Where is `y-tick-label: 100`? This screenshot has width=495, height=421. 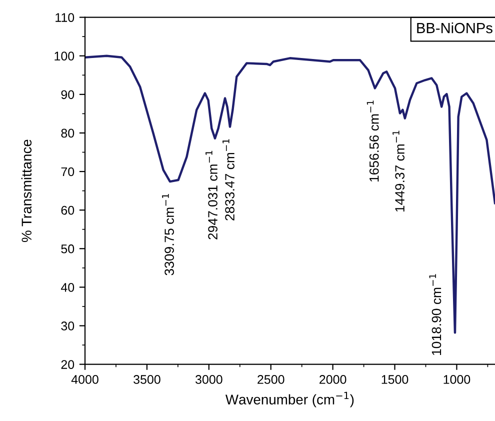 y-tick-label: 100 is located at coordinates (64, 56).